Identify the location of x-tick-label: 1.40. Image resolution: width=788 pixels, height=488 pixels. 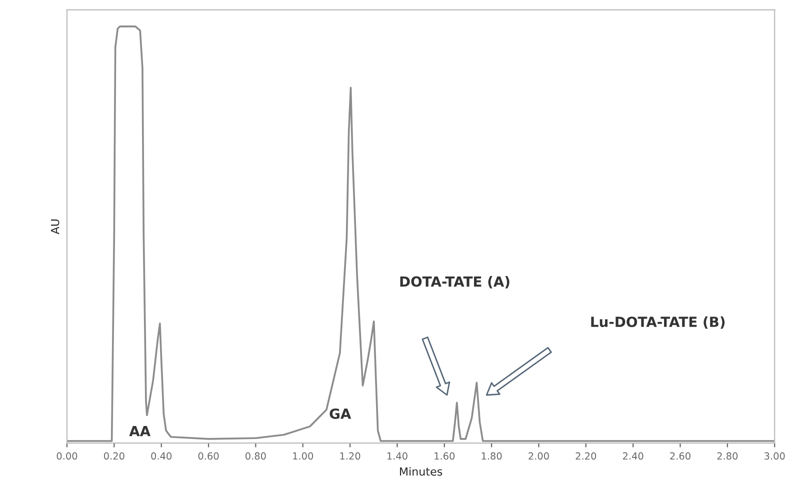
(397, 456).